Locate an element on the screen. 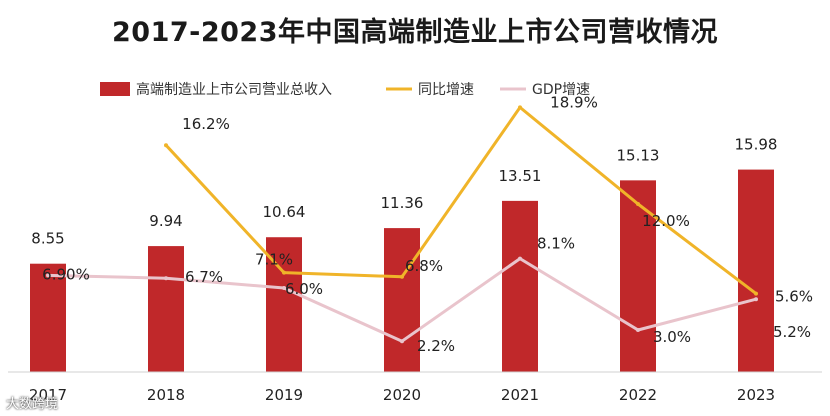 This screenshot has width=830, height=416. gdp-label-2017: 6.90% is located at coordinates (66, 274).